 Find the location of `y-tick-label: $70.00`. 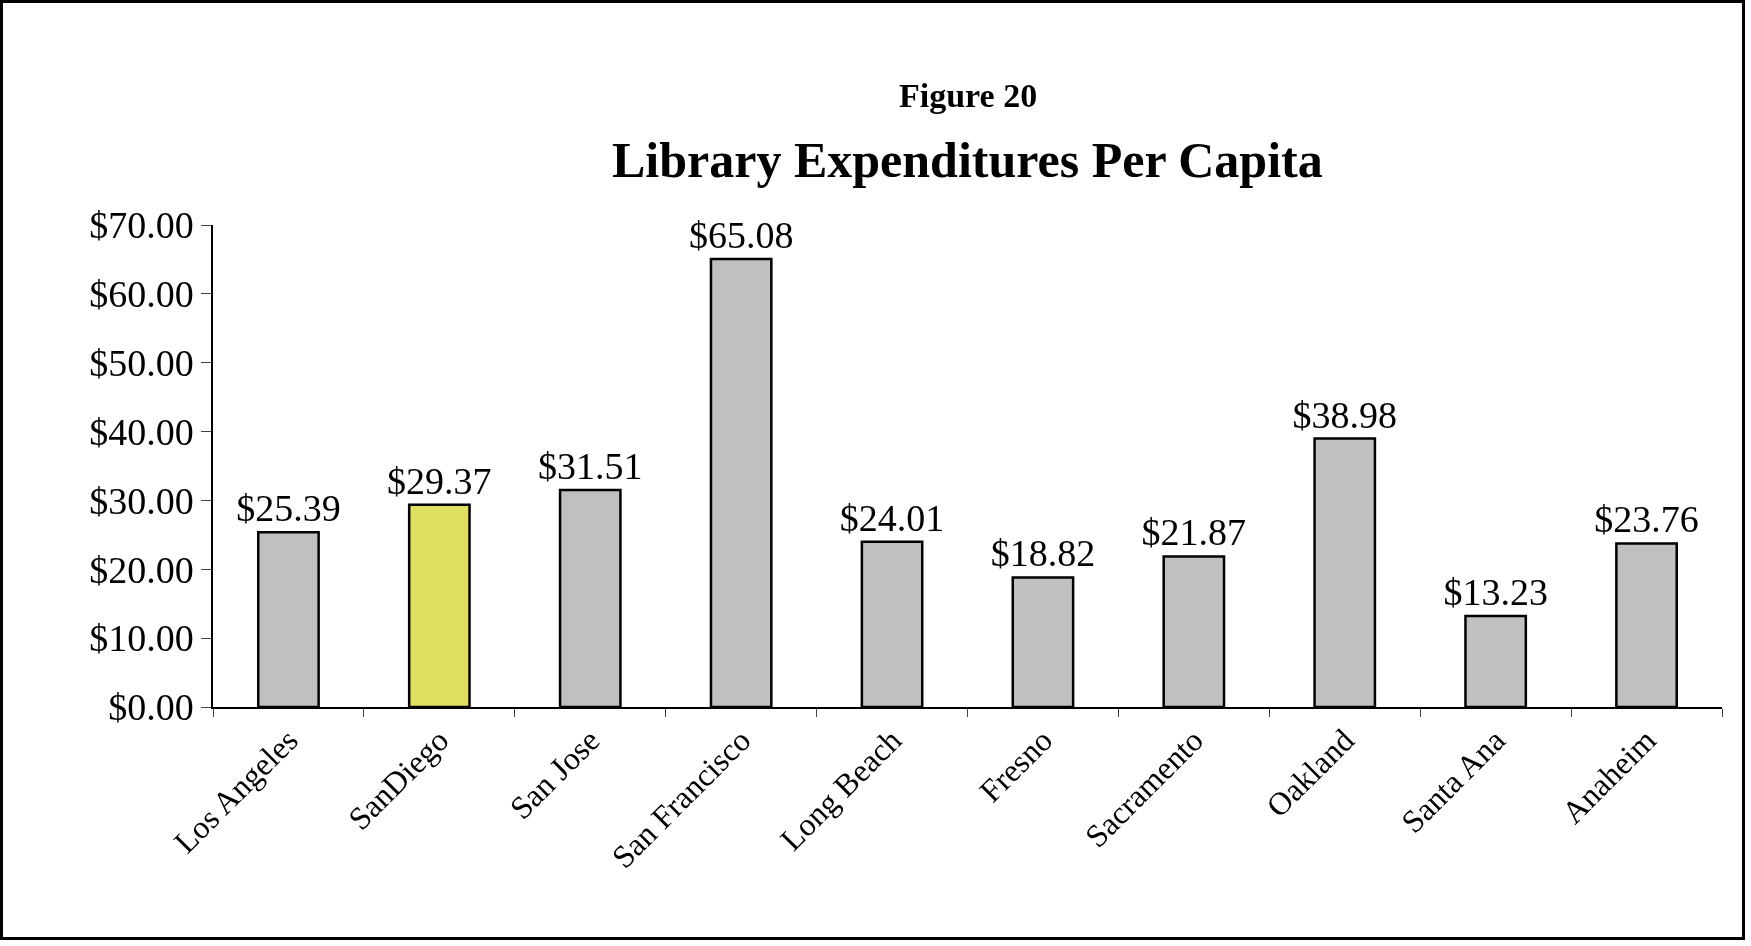

y-tick-label: $70.00 is located at coordinates (141, 225).